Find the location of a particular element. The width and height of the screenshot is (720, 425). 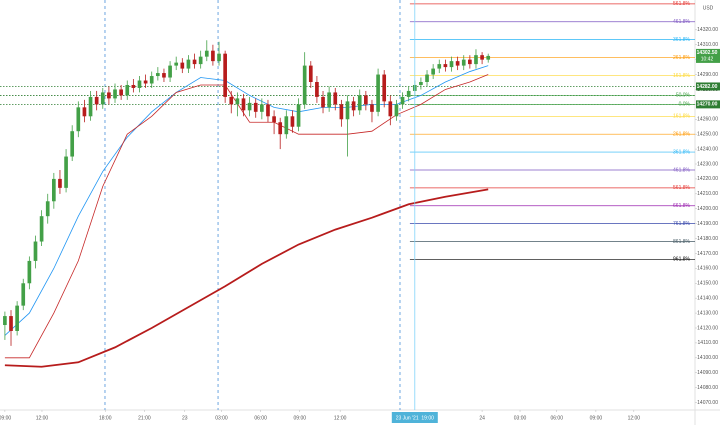

y-tick-label: 14230.00 is located at coordinates (707, 164).